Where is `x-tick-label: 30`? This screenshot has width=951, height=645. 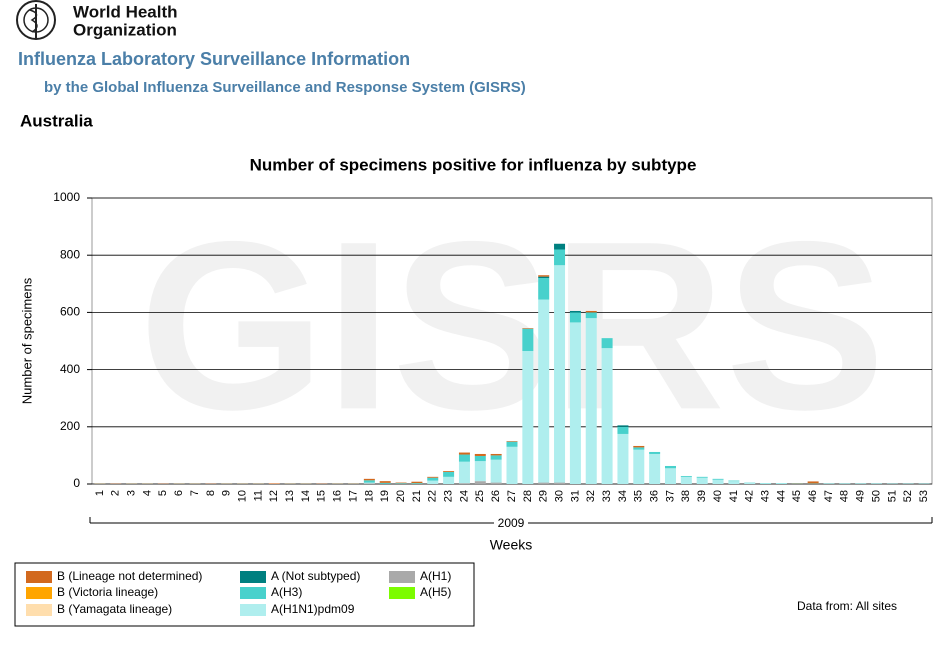 x-tick-label: 30 is located at coordinates (559, 496).